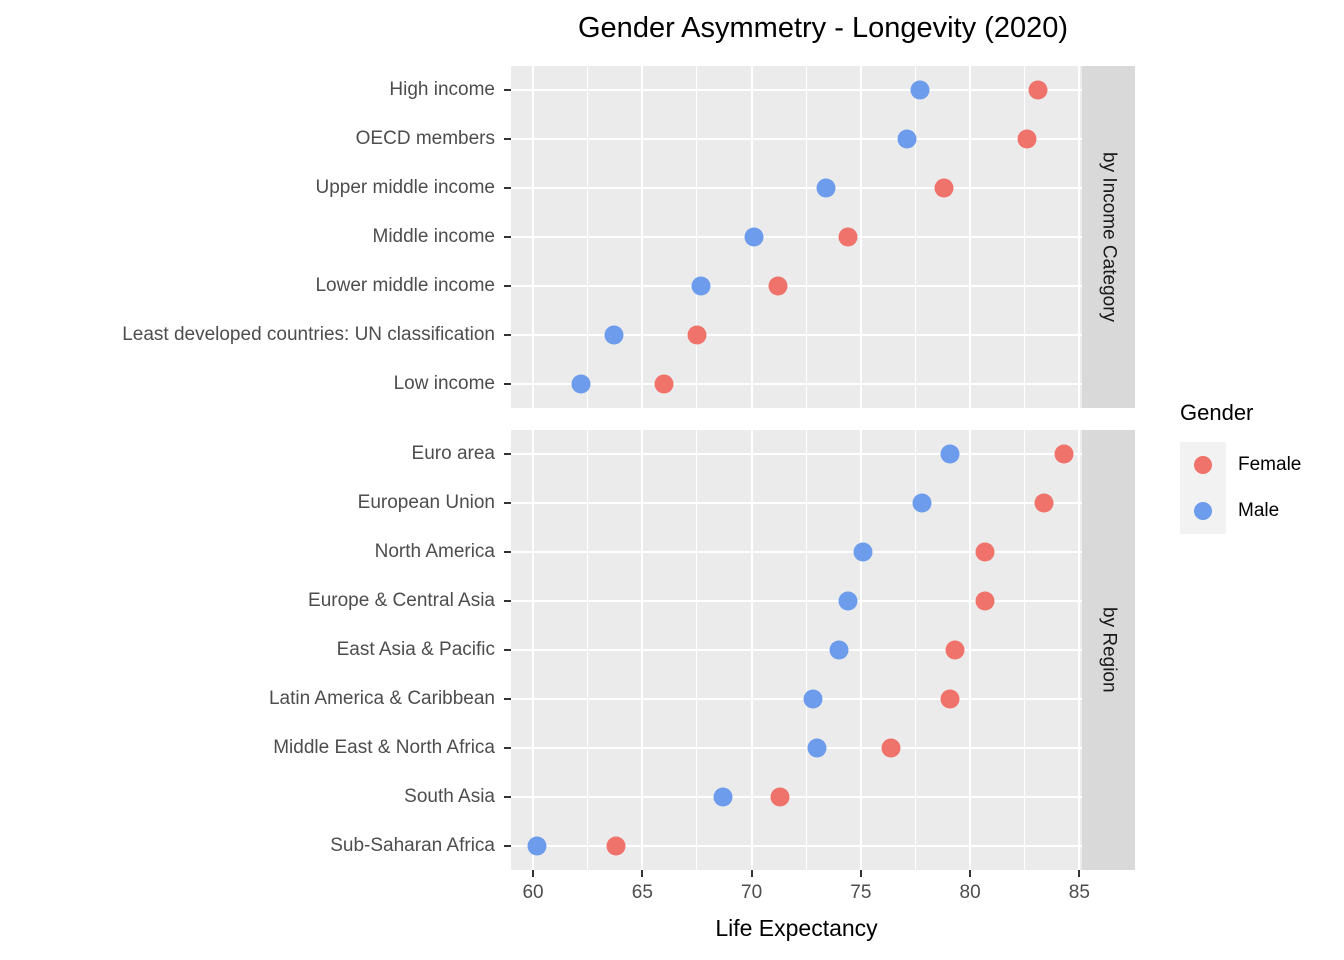  Describe the element at coordinates (796, 928) in the screenshot. I see `x-axis-title: Life Expectancy` at that location.